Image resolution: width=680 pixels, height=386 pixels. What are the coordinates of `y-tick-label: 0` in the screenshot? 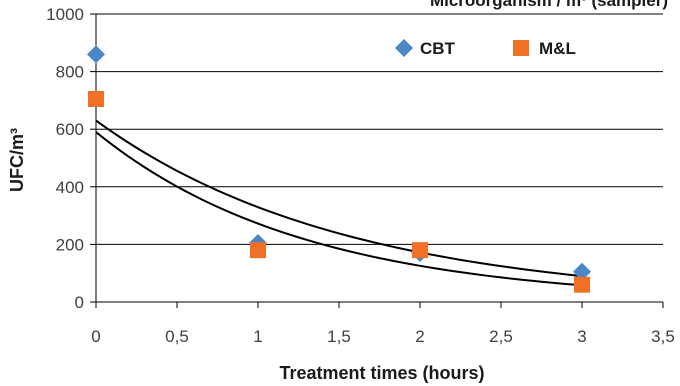 It's located at (79, 302).